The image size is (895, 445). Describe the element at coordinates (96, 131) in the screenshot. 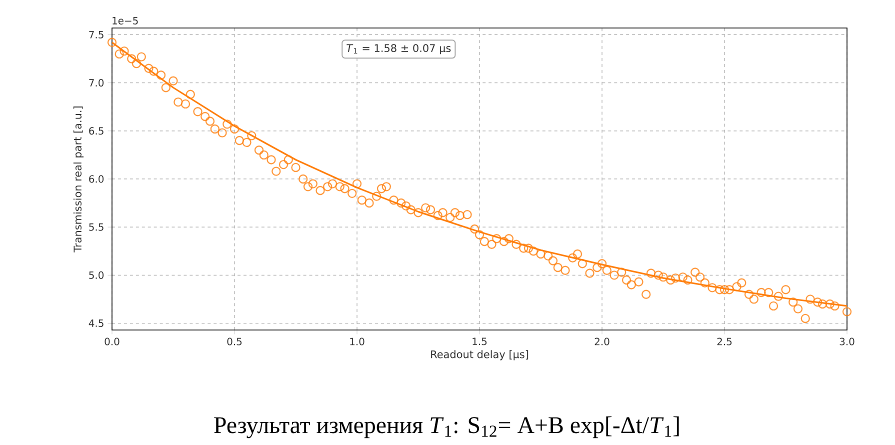

I see `y-tick-label: 6.5` at that location.